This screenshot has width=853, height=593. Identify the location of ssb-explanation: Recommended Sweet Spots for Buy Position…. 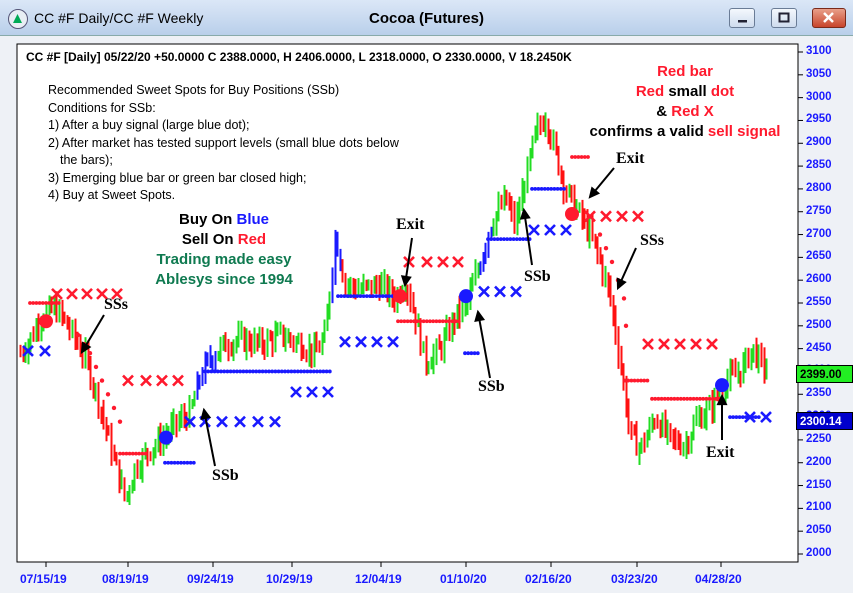
(223, 143).